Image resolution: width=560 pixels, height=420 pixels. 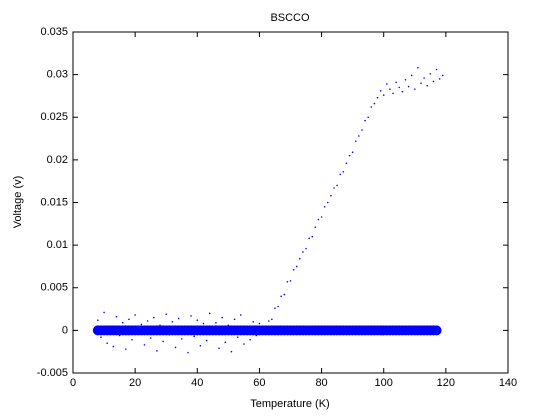 I want to click on y-tick-label: 0.01, so click(x=57, y=245).